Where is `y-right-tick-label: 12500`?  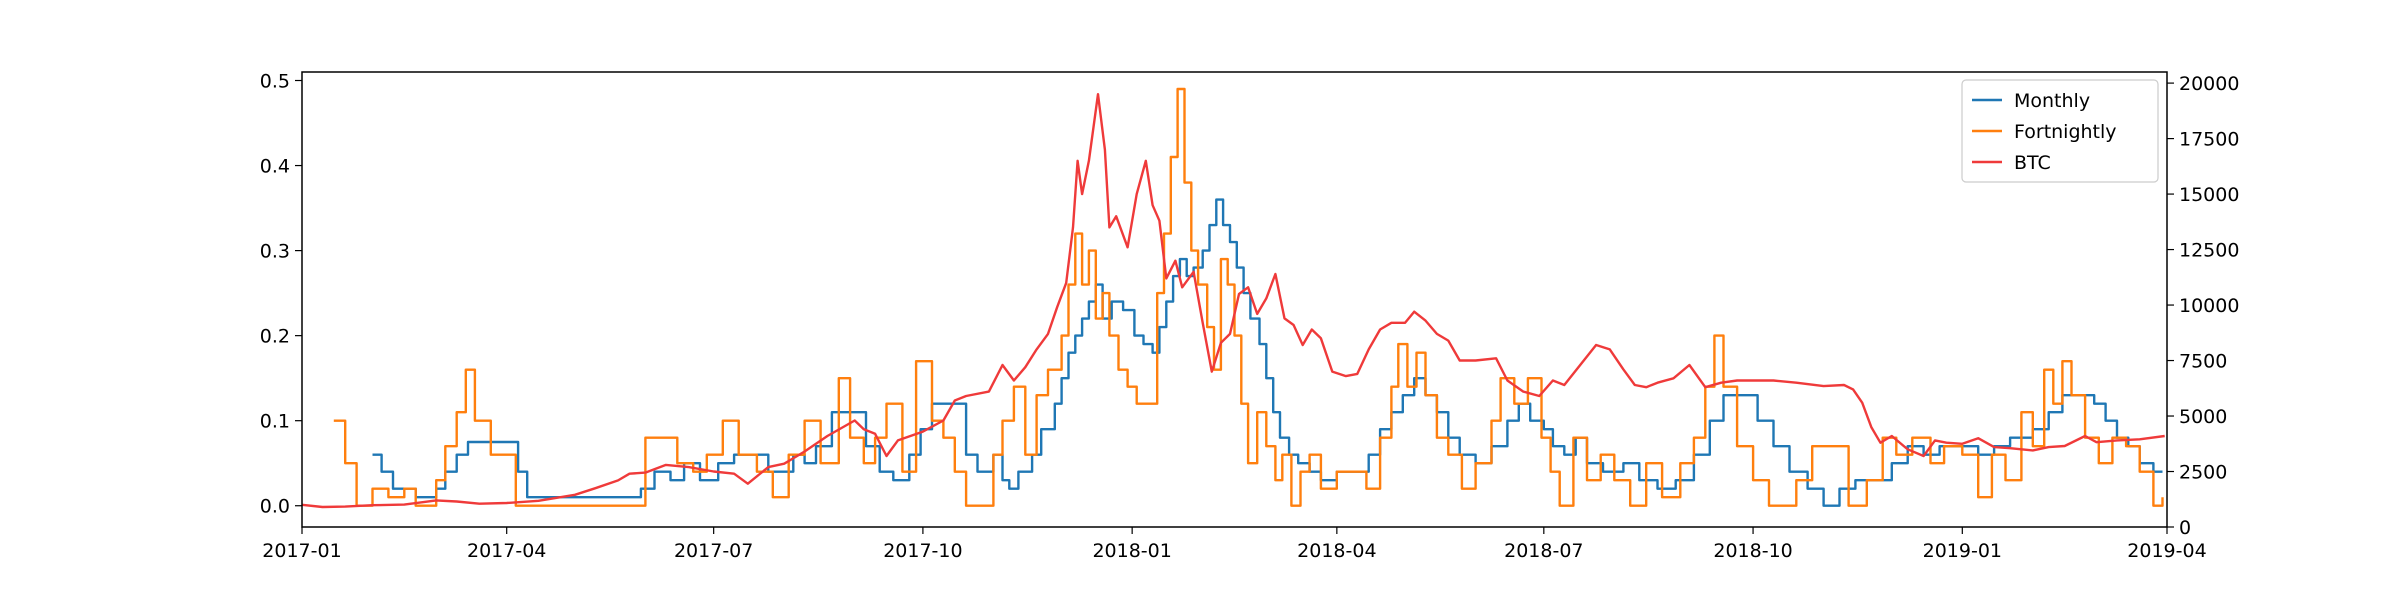 y-right-tick-label: 12500 is located at coordinates (2209, 251).